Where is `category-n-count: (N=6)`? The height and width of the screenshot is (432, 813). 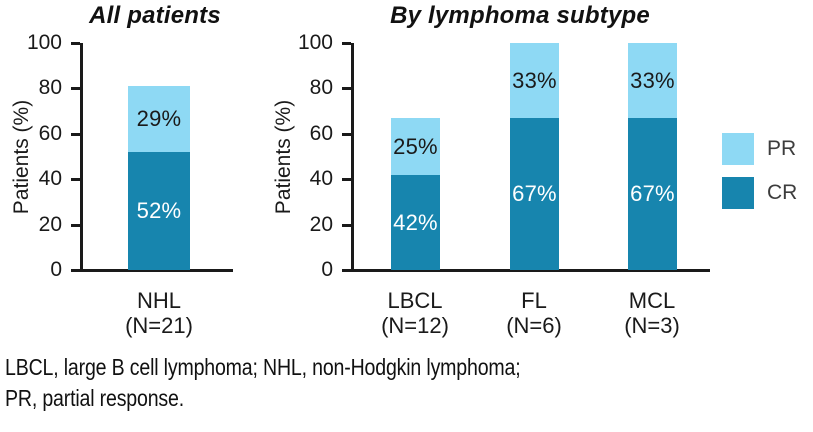
category-n-count: (N=6) is located at coordinates (534, 325).